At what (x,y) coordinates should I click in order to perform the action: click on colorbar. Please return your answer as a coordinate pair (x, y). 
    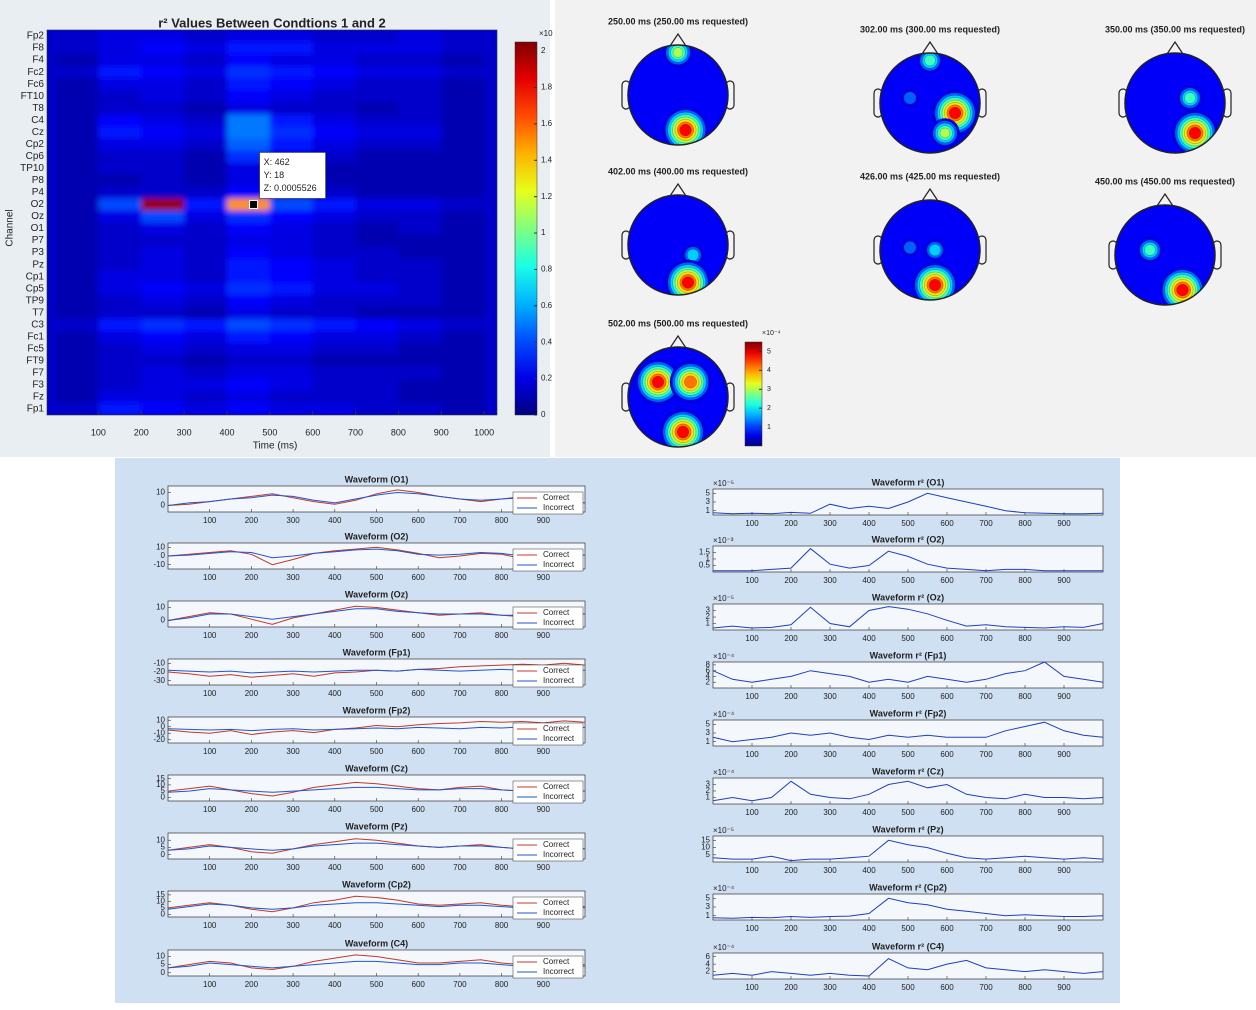
    Looking at the image, I should click on (753, 394).